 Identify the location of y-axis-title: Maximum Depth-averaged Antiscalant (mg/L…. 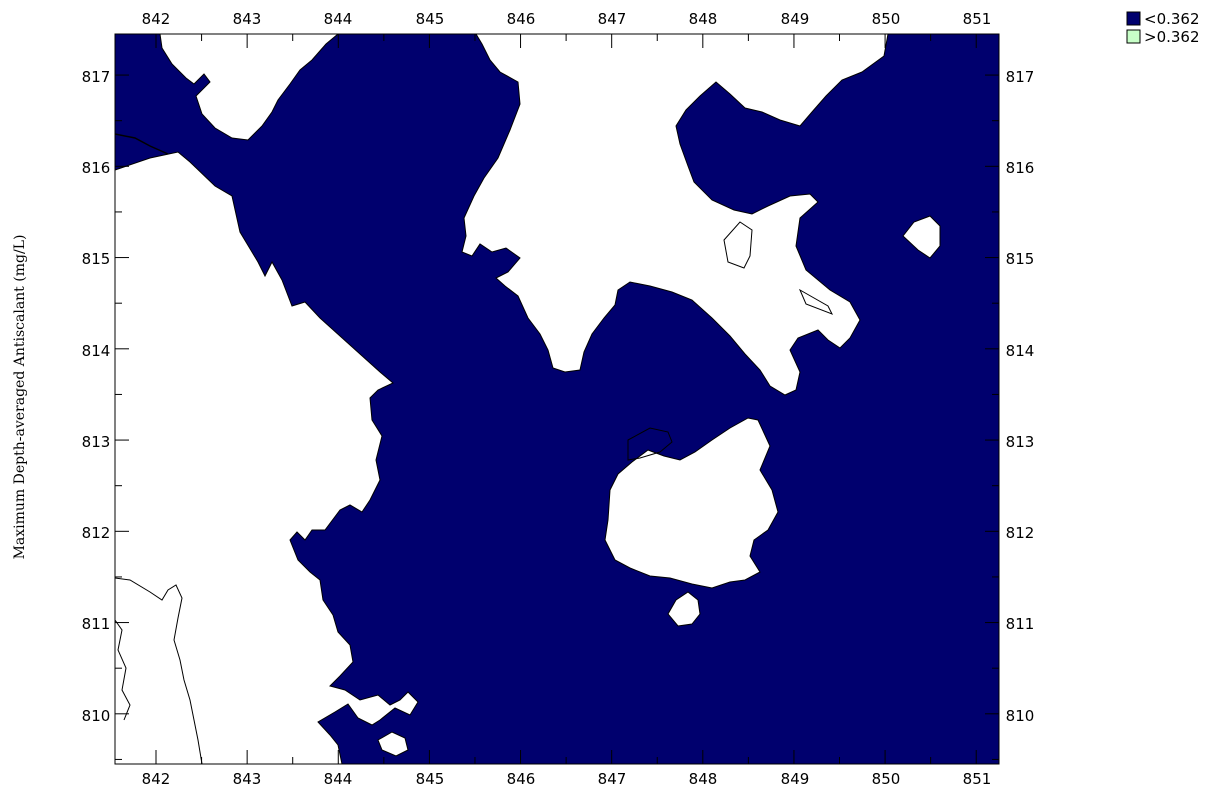
(20, 397).